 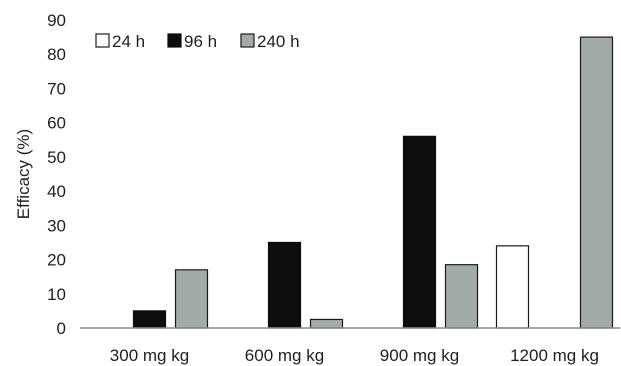 I want to click on y-axis-ticks: 0 10 20 30 40 50 60 70 80 90, so click(x=56, y=174).